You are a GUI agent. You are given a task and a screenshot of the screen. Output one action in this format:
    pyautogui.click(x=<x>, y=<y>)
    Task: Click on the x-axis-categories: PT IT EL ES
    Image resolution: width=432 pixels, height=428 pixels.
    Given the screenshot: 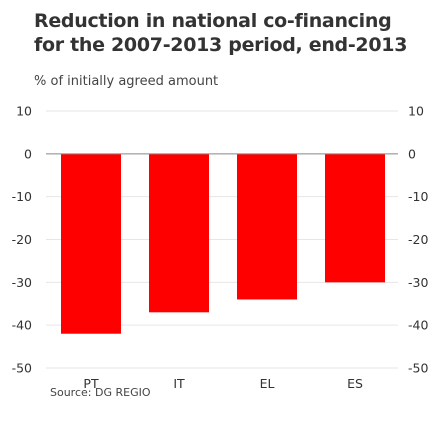 What is the action you would take?
    pyautogui.click(x=223, y=383)
    